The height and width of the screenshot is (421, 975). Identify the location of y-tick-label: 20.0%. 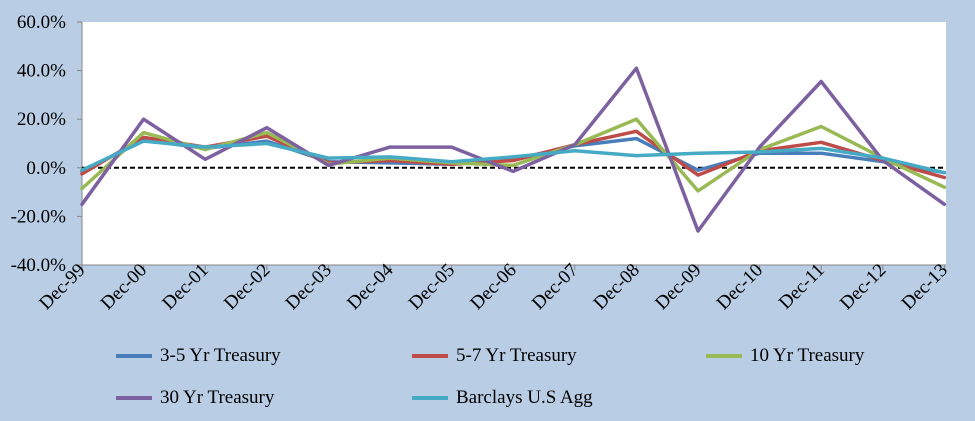
(41, 119).